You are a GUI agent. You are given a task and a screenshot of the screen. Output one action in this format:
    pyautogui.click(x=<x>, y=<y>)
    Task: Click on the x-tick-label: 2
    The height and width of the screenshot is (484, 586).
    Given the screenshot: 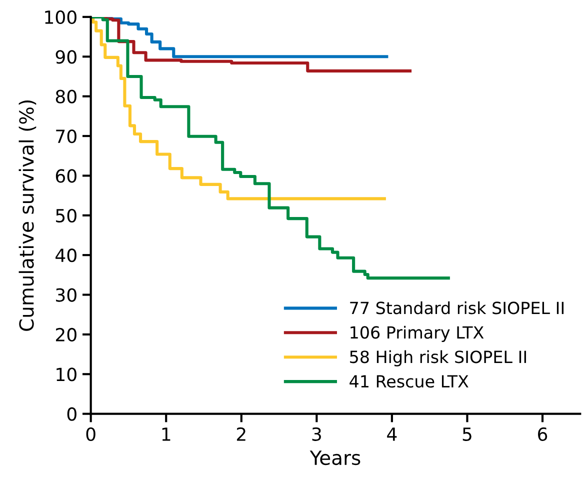 What is the action you would take?
    pyautogui.click(x=241, y=434)
    